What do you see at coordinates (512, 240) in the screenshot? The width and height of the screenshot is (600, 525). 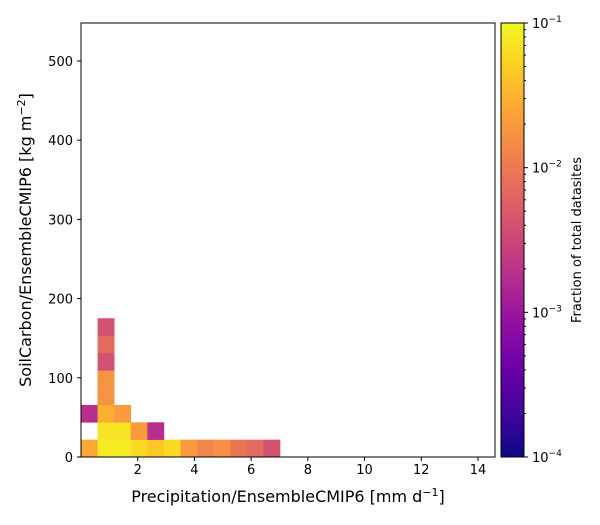 I see `colorbar` at bounding box center [512, 240].